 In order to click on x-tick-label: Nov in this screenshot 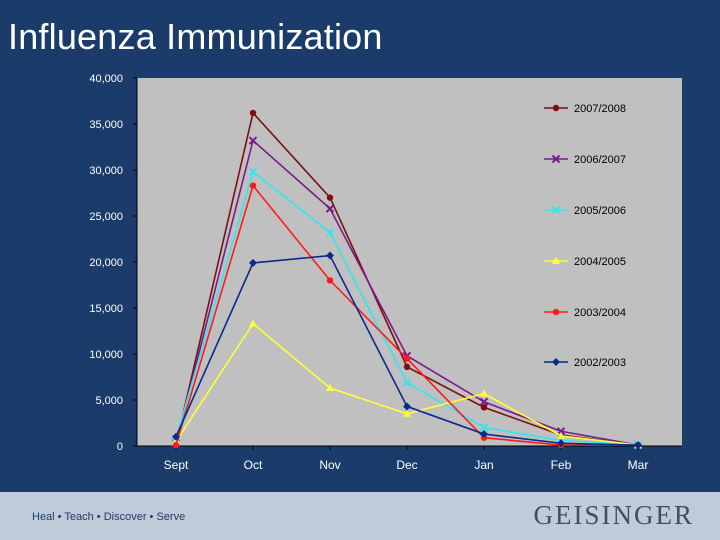, I will do `click(329, 465)`.